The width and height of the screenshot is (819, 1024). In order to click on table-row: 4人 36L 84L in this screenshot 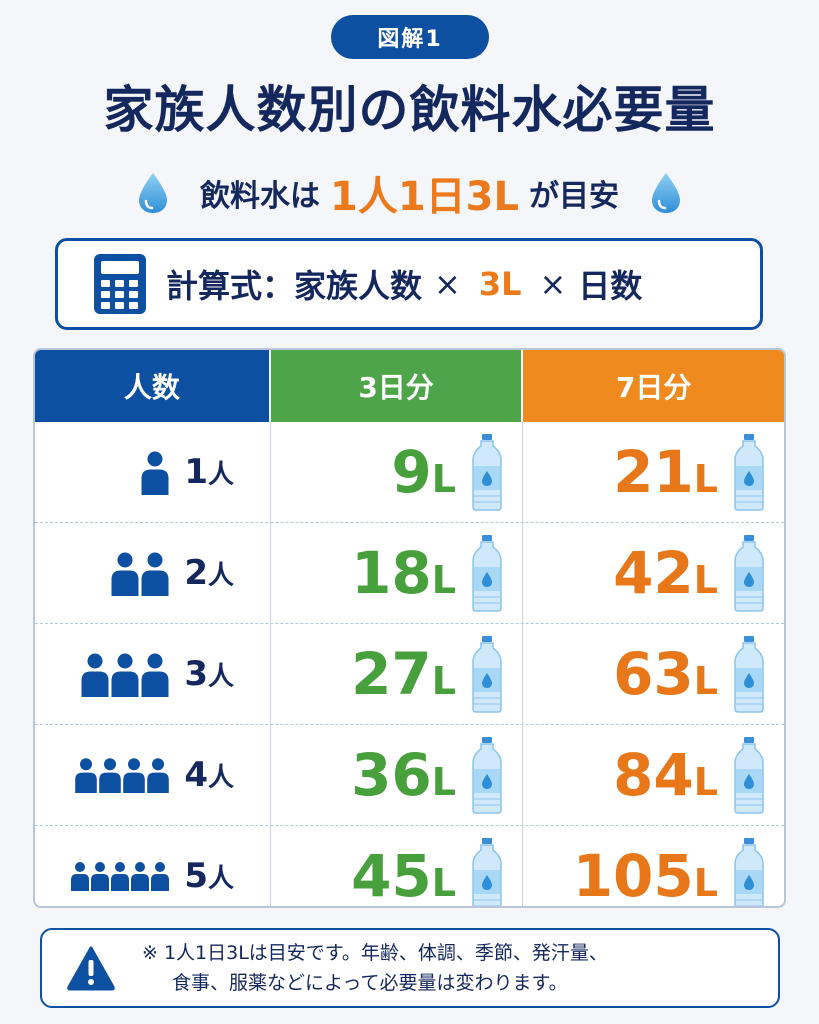, I will do `click(409, 774)`.